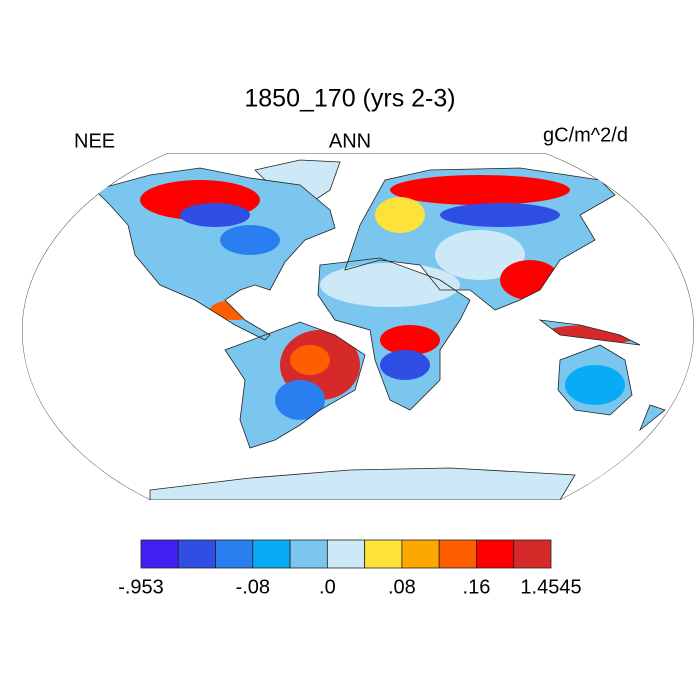 This screenshot has height=700, width=700. Describe the element at coordinates (477, 587) in the screenshot. I see `colorbar-label: .16` at that location.